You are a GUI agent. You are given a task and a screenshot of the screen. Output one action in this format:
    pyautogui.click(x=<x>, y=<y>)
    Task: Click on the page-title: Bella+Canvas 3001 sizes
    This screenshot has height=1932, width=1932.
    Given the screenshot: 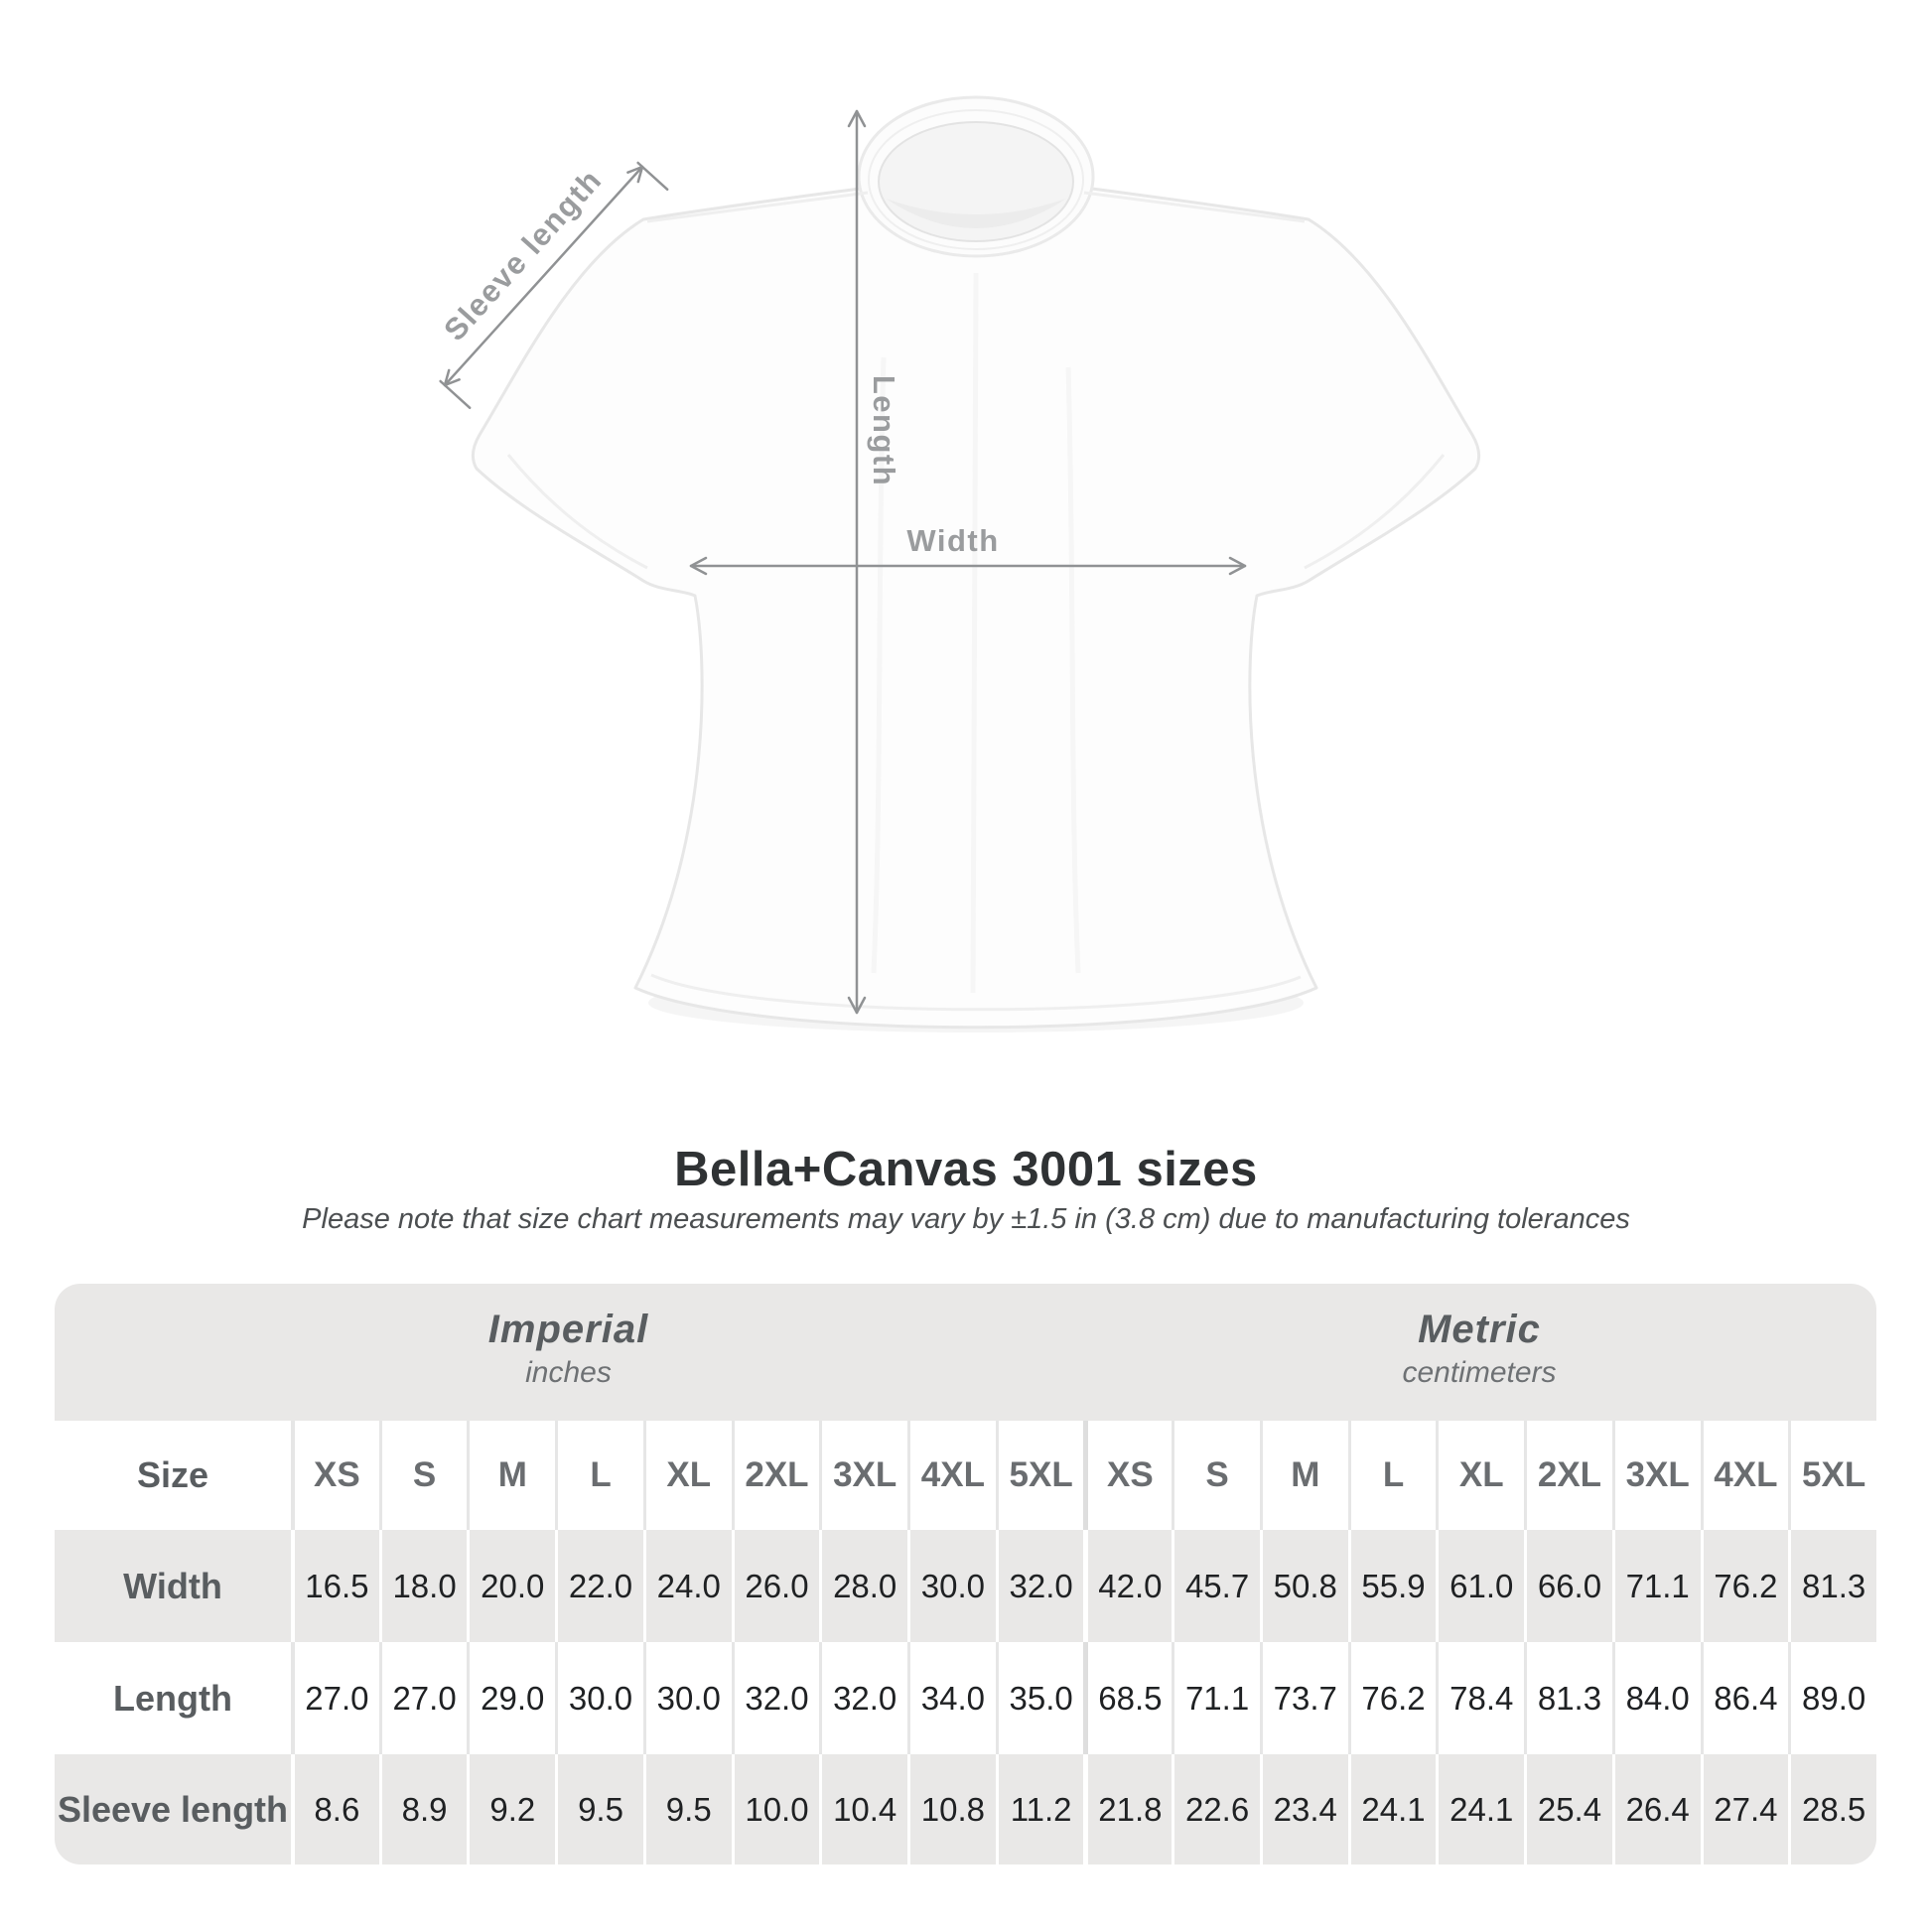 What is the action you would take?
    pyautogui.click(x=966, y=1170)
    